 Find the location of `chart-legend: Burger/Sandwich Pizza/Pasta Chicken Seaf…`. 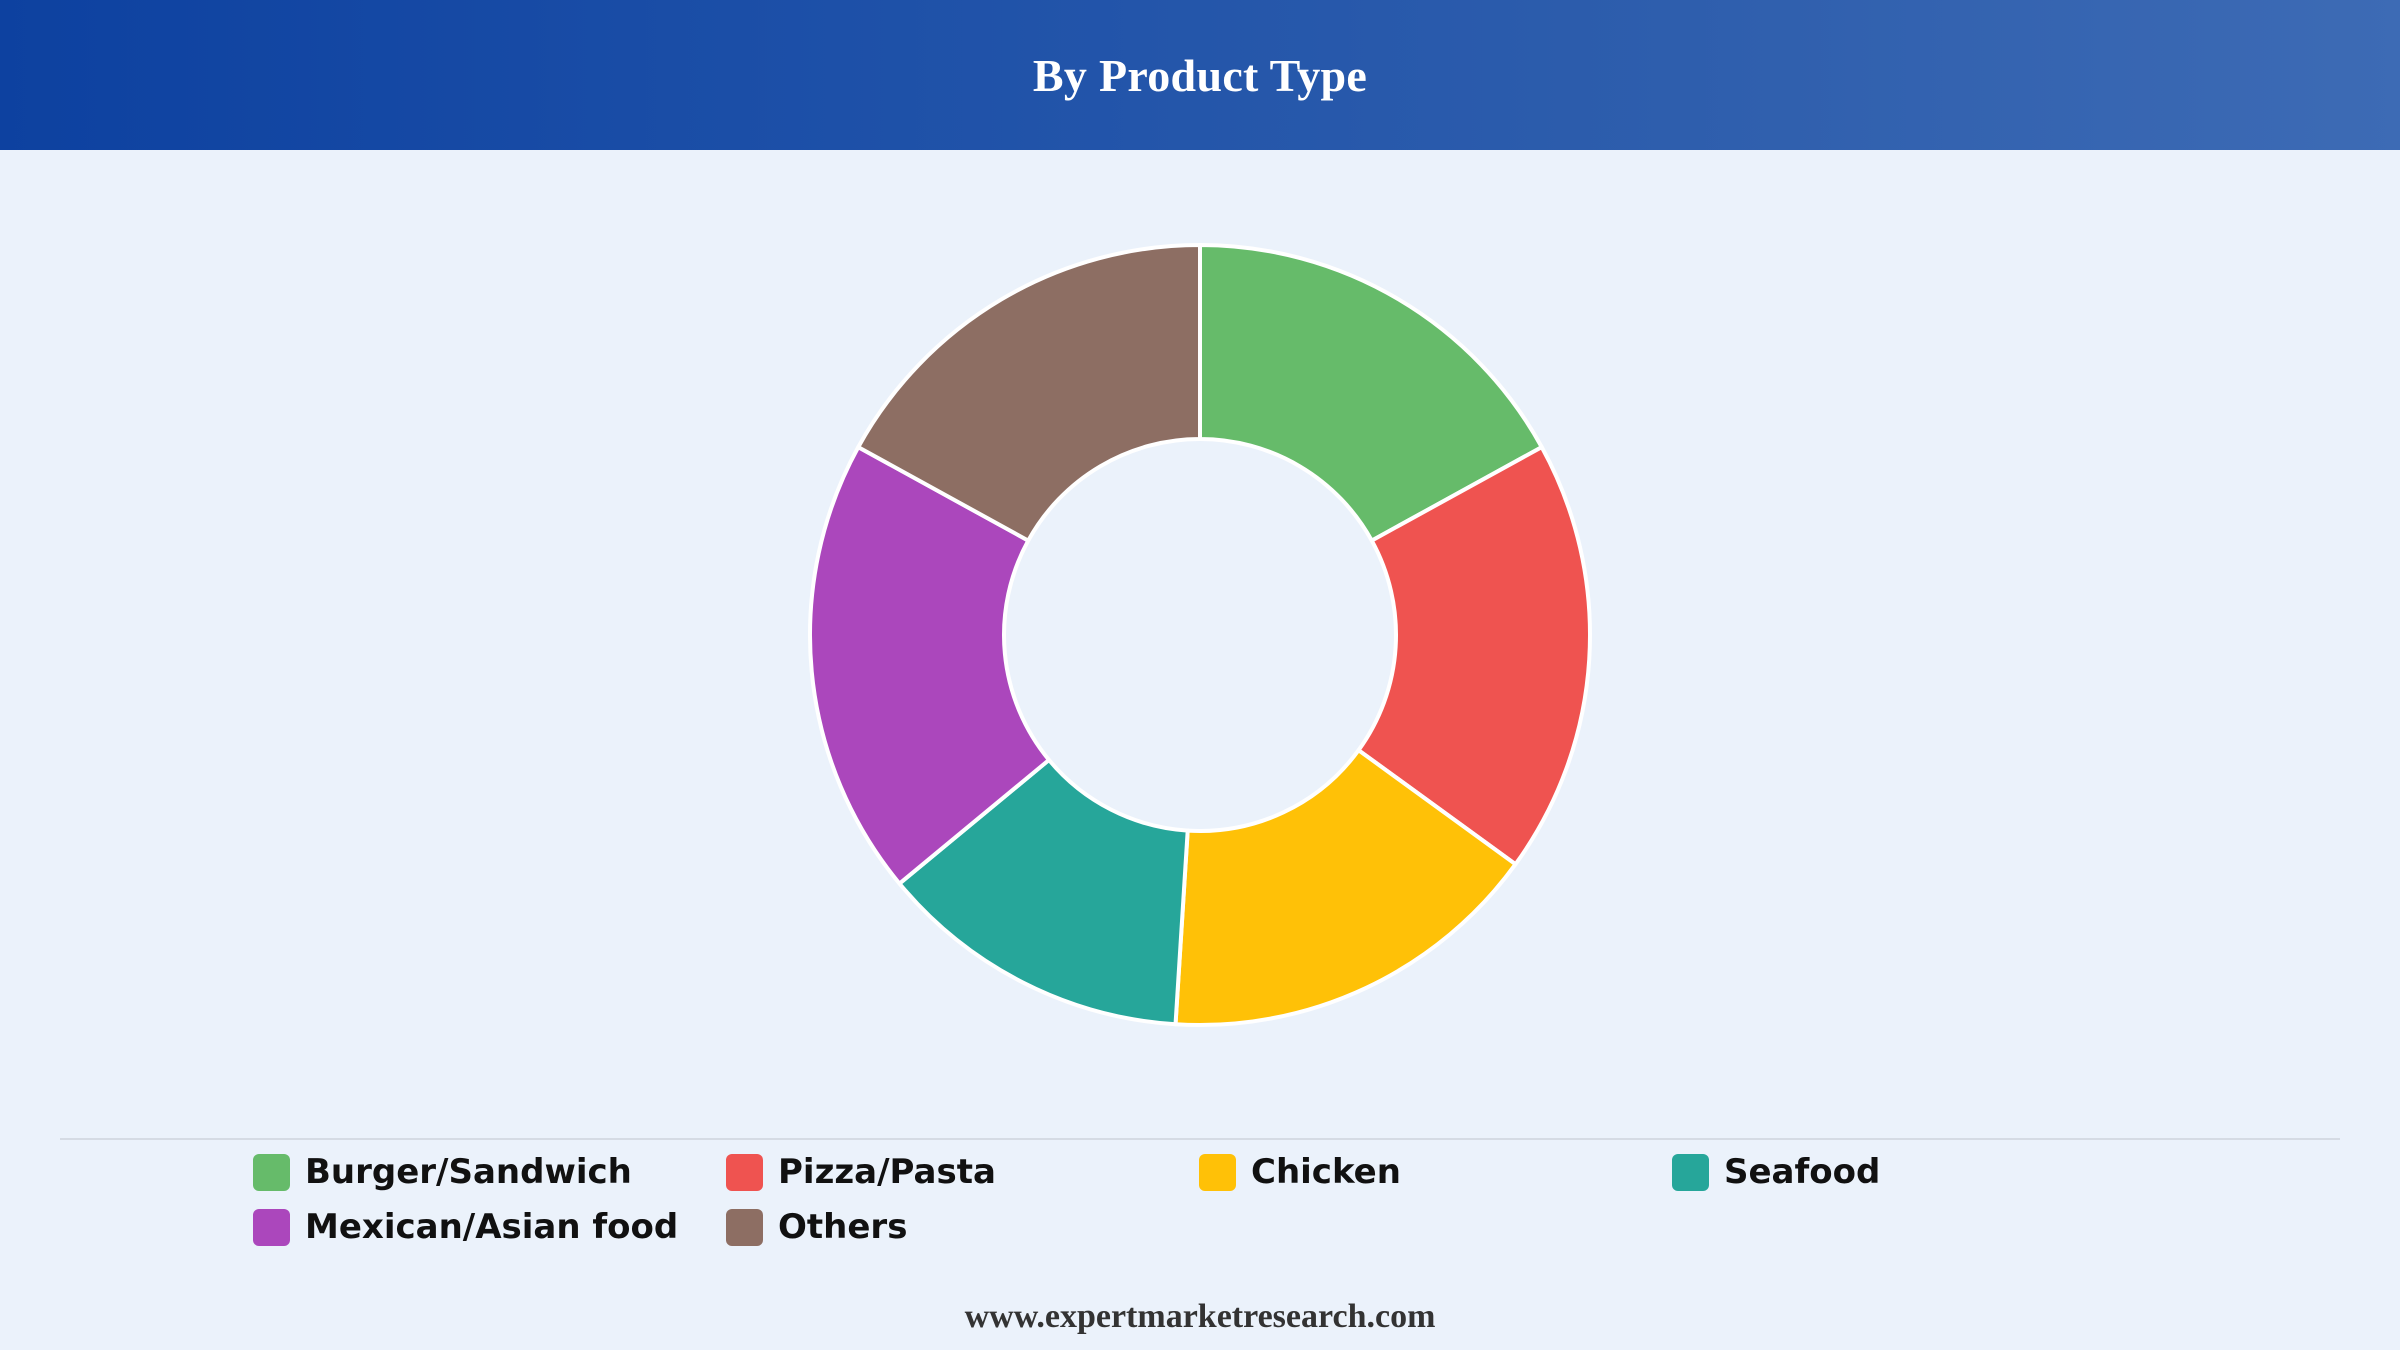

chart-legend: Burger/Sandwich Pizza/Pasta Chicken Seaf… is located at coordinates (1203, 1199).